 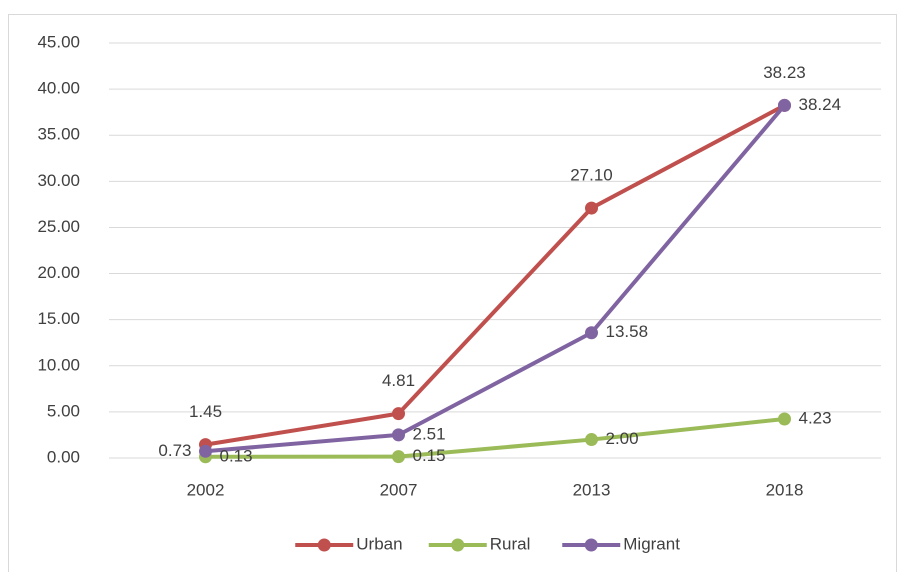 What do you see at coordinates (495, 438) in the screenshot?
I see `series-line` at bounding box center [495, 438].